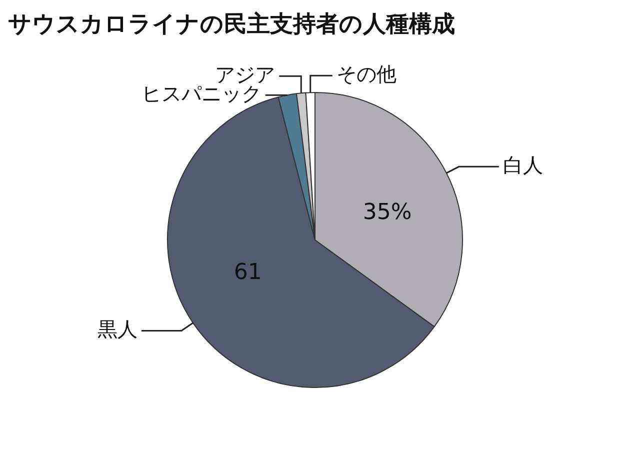 The width and height of the screenshot is (630, 462). Describe the element at coordinates (522, 164) in the screenshot. I see `slice-label: 白人` at that location.